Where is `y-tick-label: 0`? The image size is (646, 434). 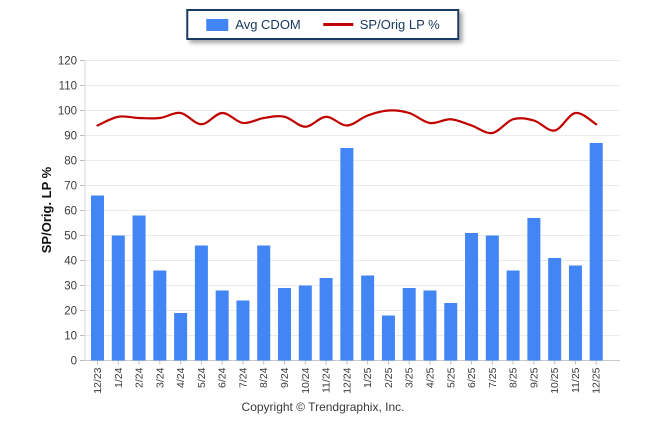
y-tick-label: 0 is located at coordinates (74, 362).